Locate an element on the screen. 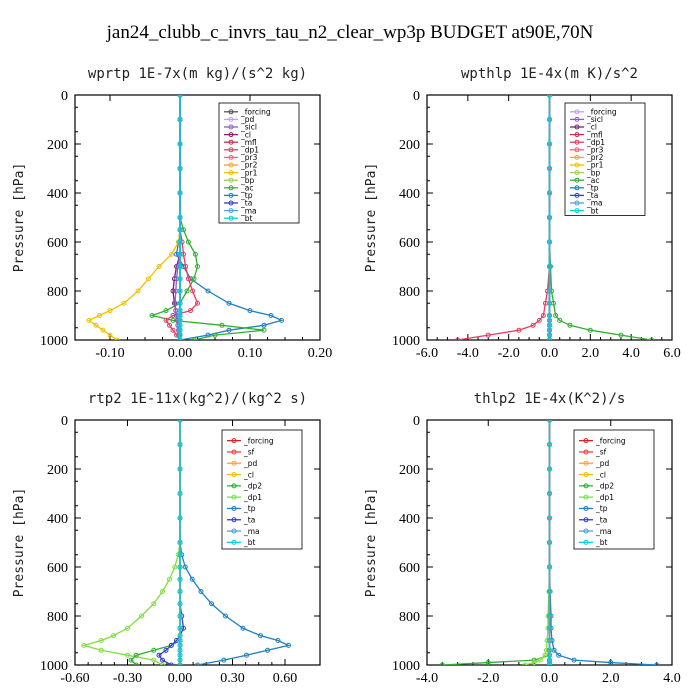 This screenshot has height=700, width=700. y-tick-label: 800 is located at coordinates (57, 292).